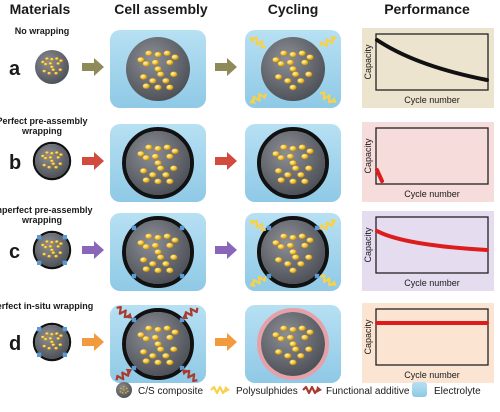  I want to click on capacity-curve, so click(379, 175).